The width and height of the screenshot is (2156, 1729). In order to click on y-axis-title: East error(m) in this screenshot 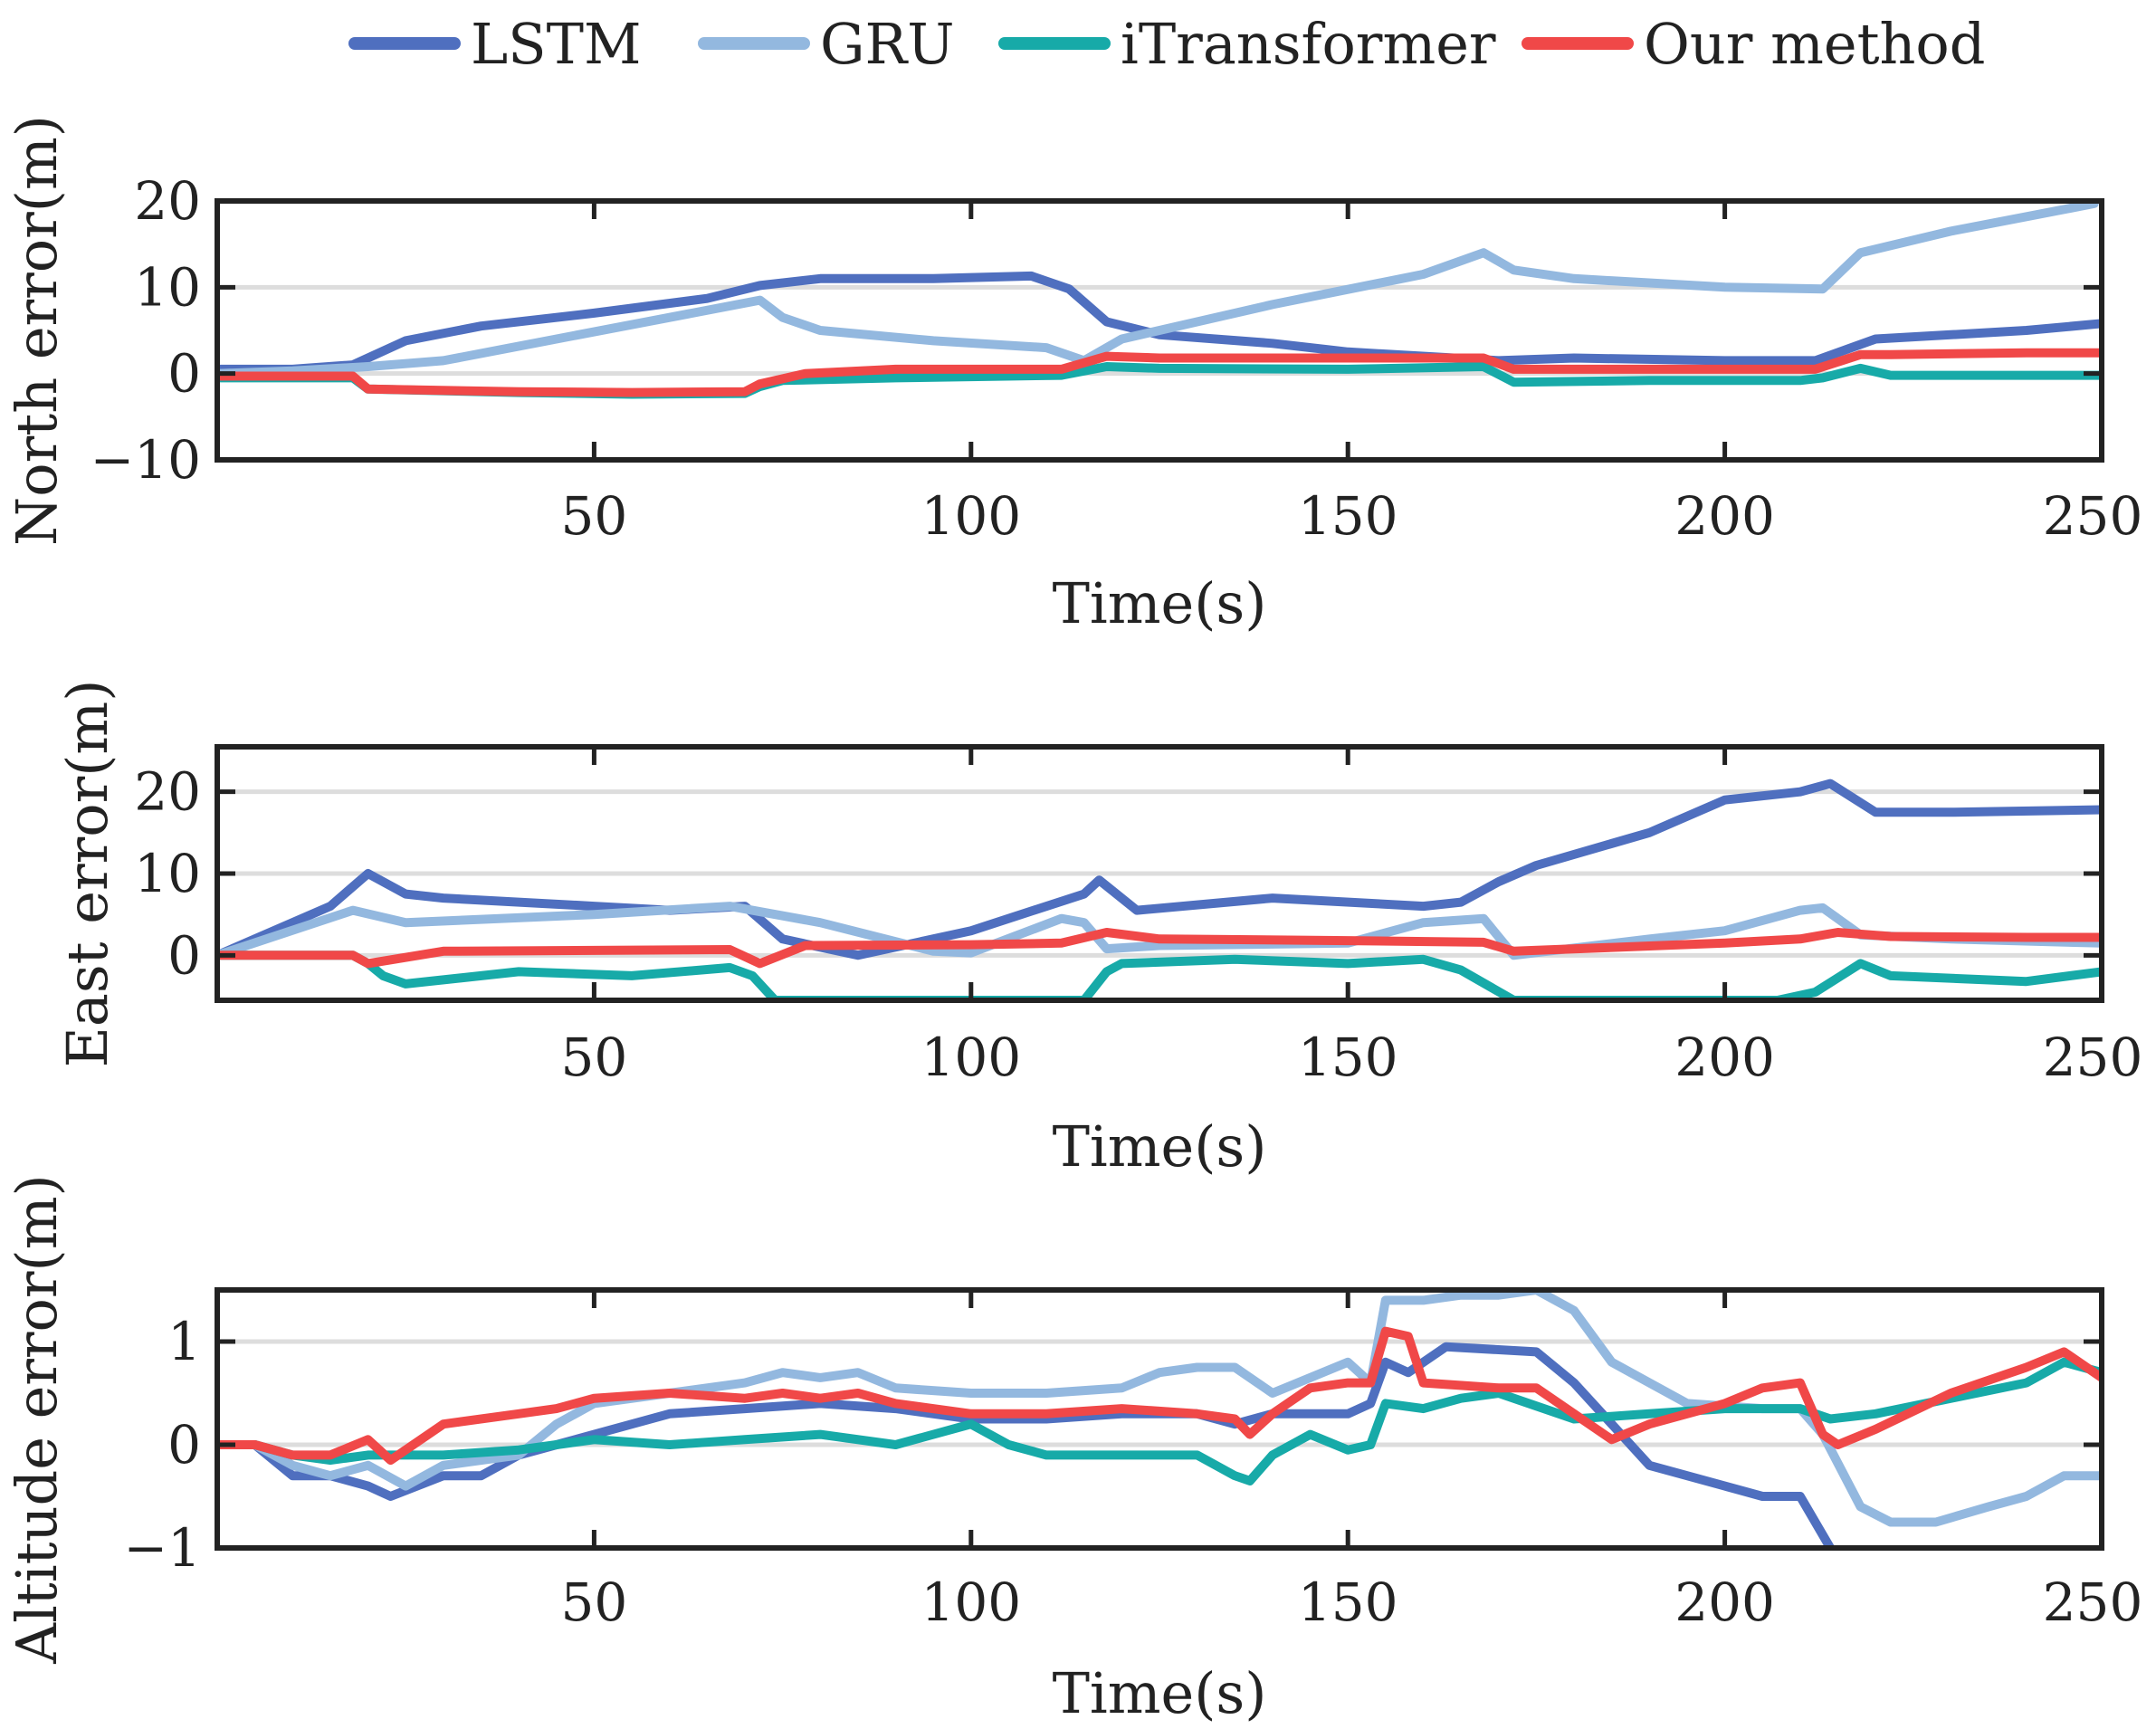, I will do `click(87, 874)`.